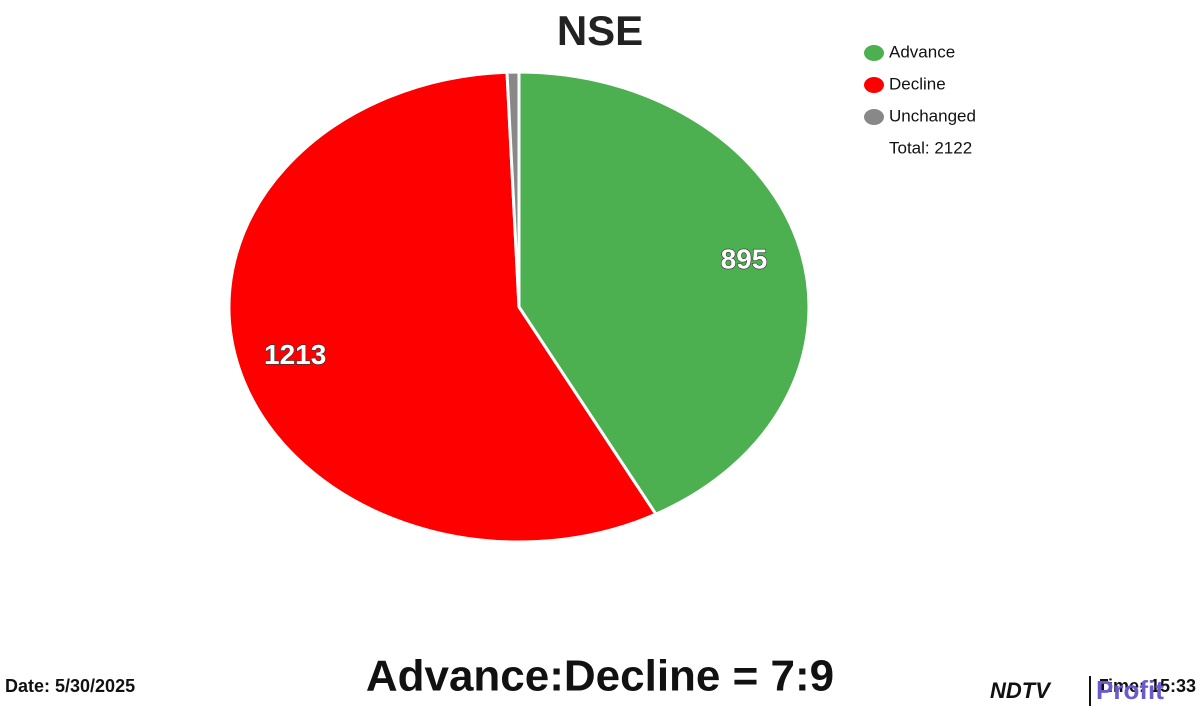 This screenshot has width=1200, height=720. I want to click on data-label: 895, so click(744, 259).